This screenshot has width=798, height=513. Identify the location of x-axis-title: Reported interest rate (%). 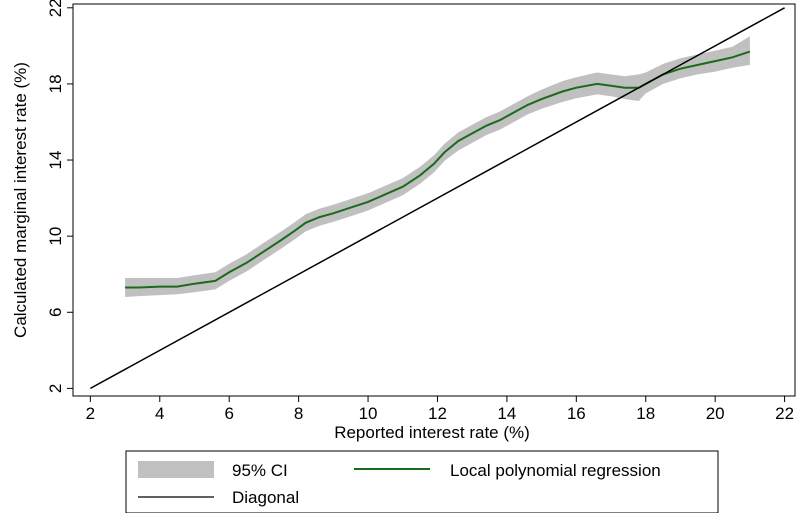
(432, 432).